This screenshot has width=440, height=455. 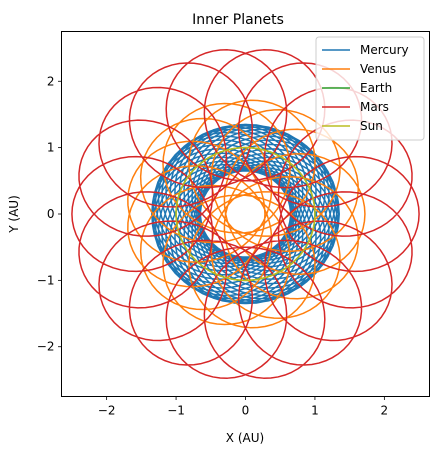 I want to click on legend-label-mars: Mars, so click(x=374, y=107).